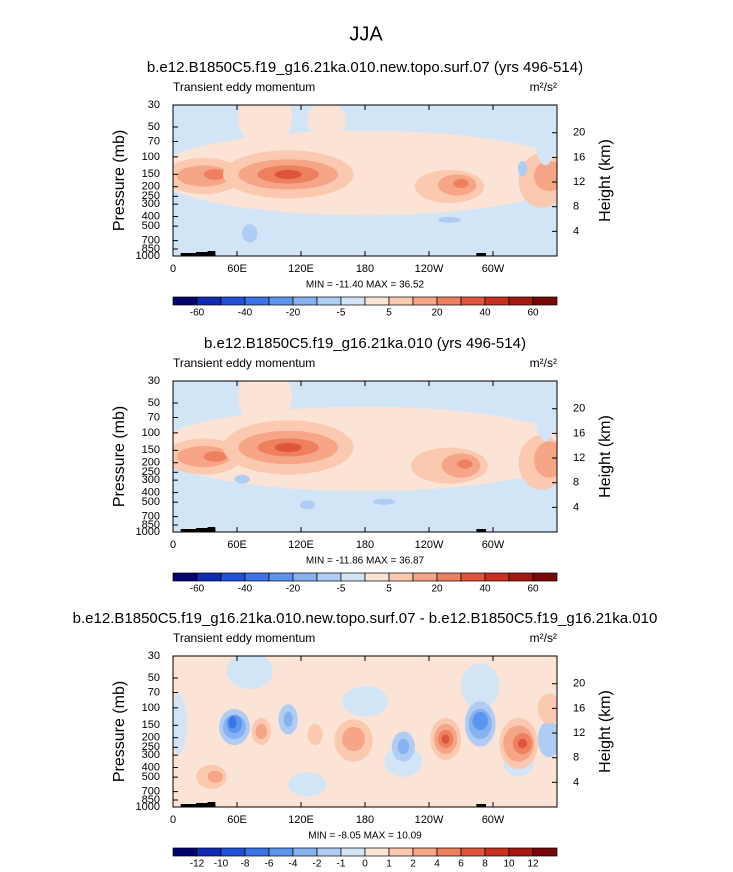 This screenshot has width=733, height=872. What do you see at coordinates (579, 182) in the screenshot?
I see `y2-tick-label: 12` at bounding box center [579, 182].